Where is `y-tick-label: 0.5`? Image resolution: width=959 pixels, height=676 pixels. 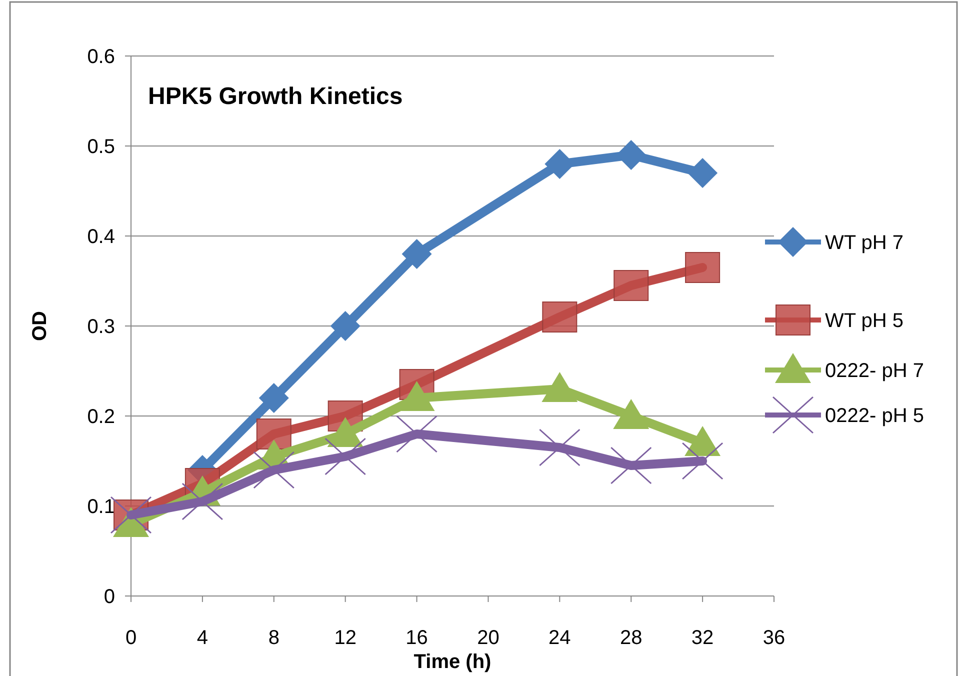 y-tick-label: 0.5 is located at coordinates (101, 147).